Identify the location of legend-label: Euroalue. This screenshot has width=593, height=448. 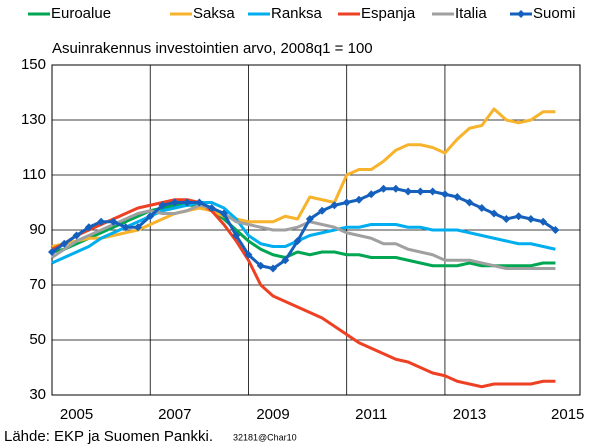
(81, 13).